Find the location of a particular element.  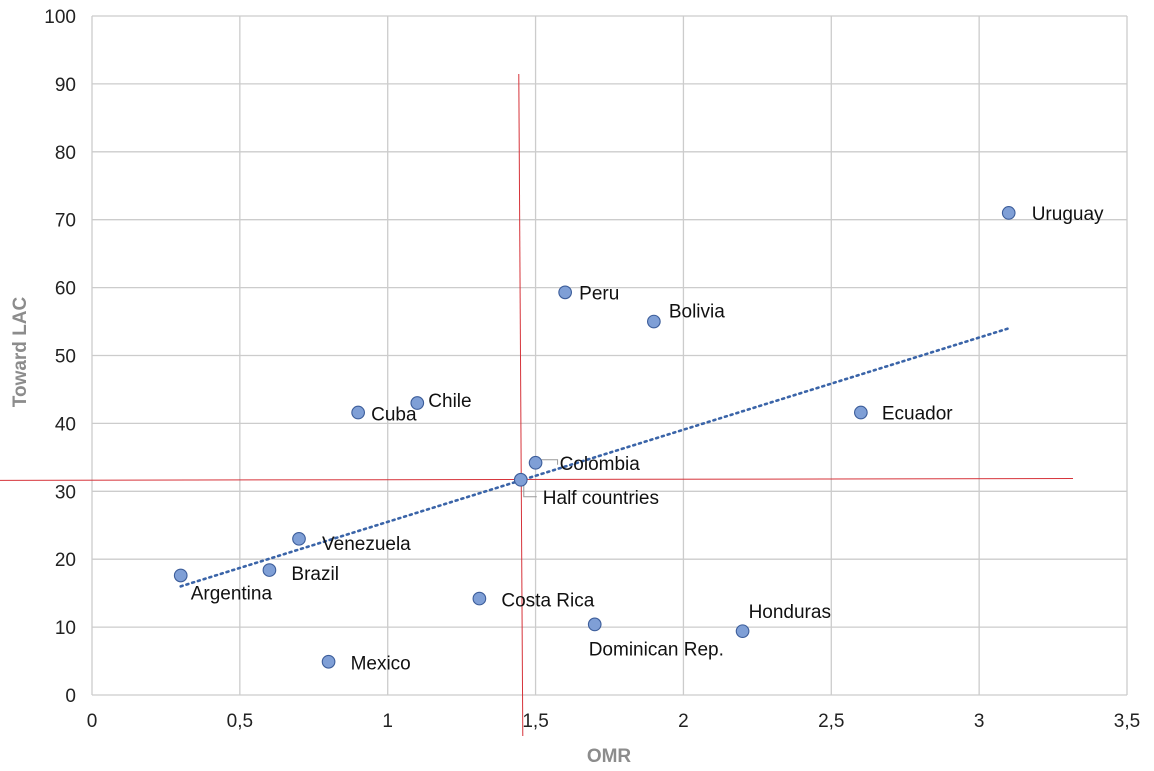

x-tick-label: 2 is located at coordinates (683, 721).